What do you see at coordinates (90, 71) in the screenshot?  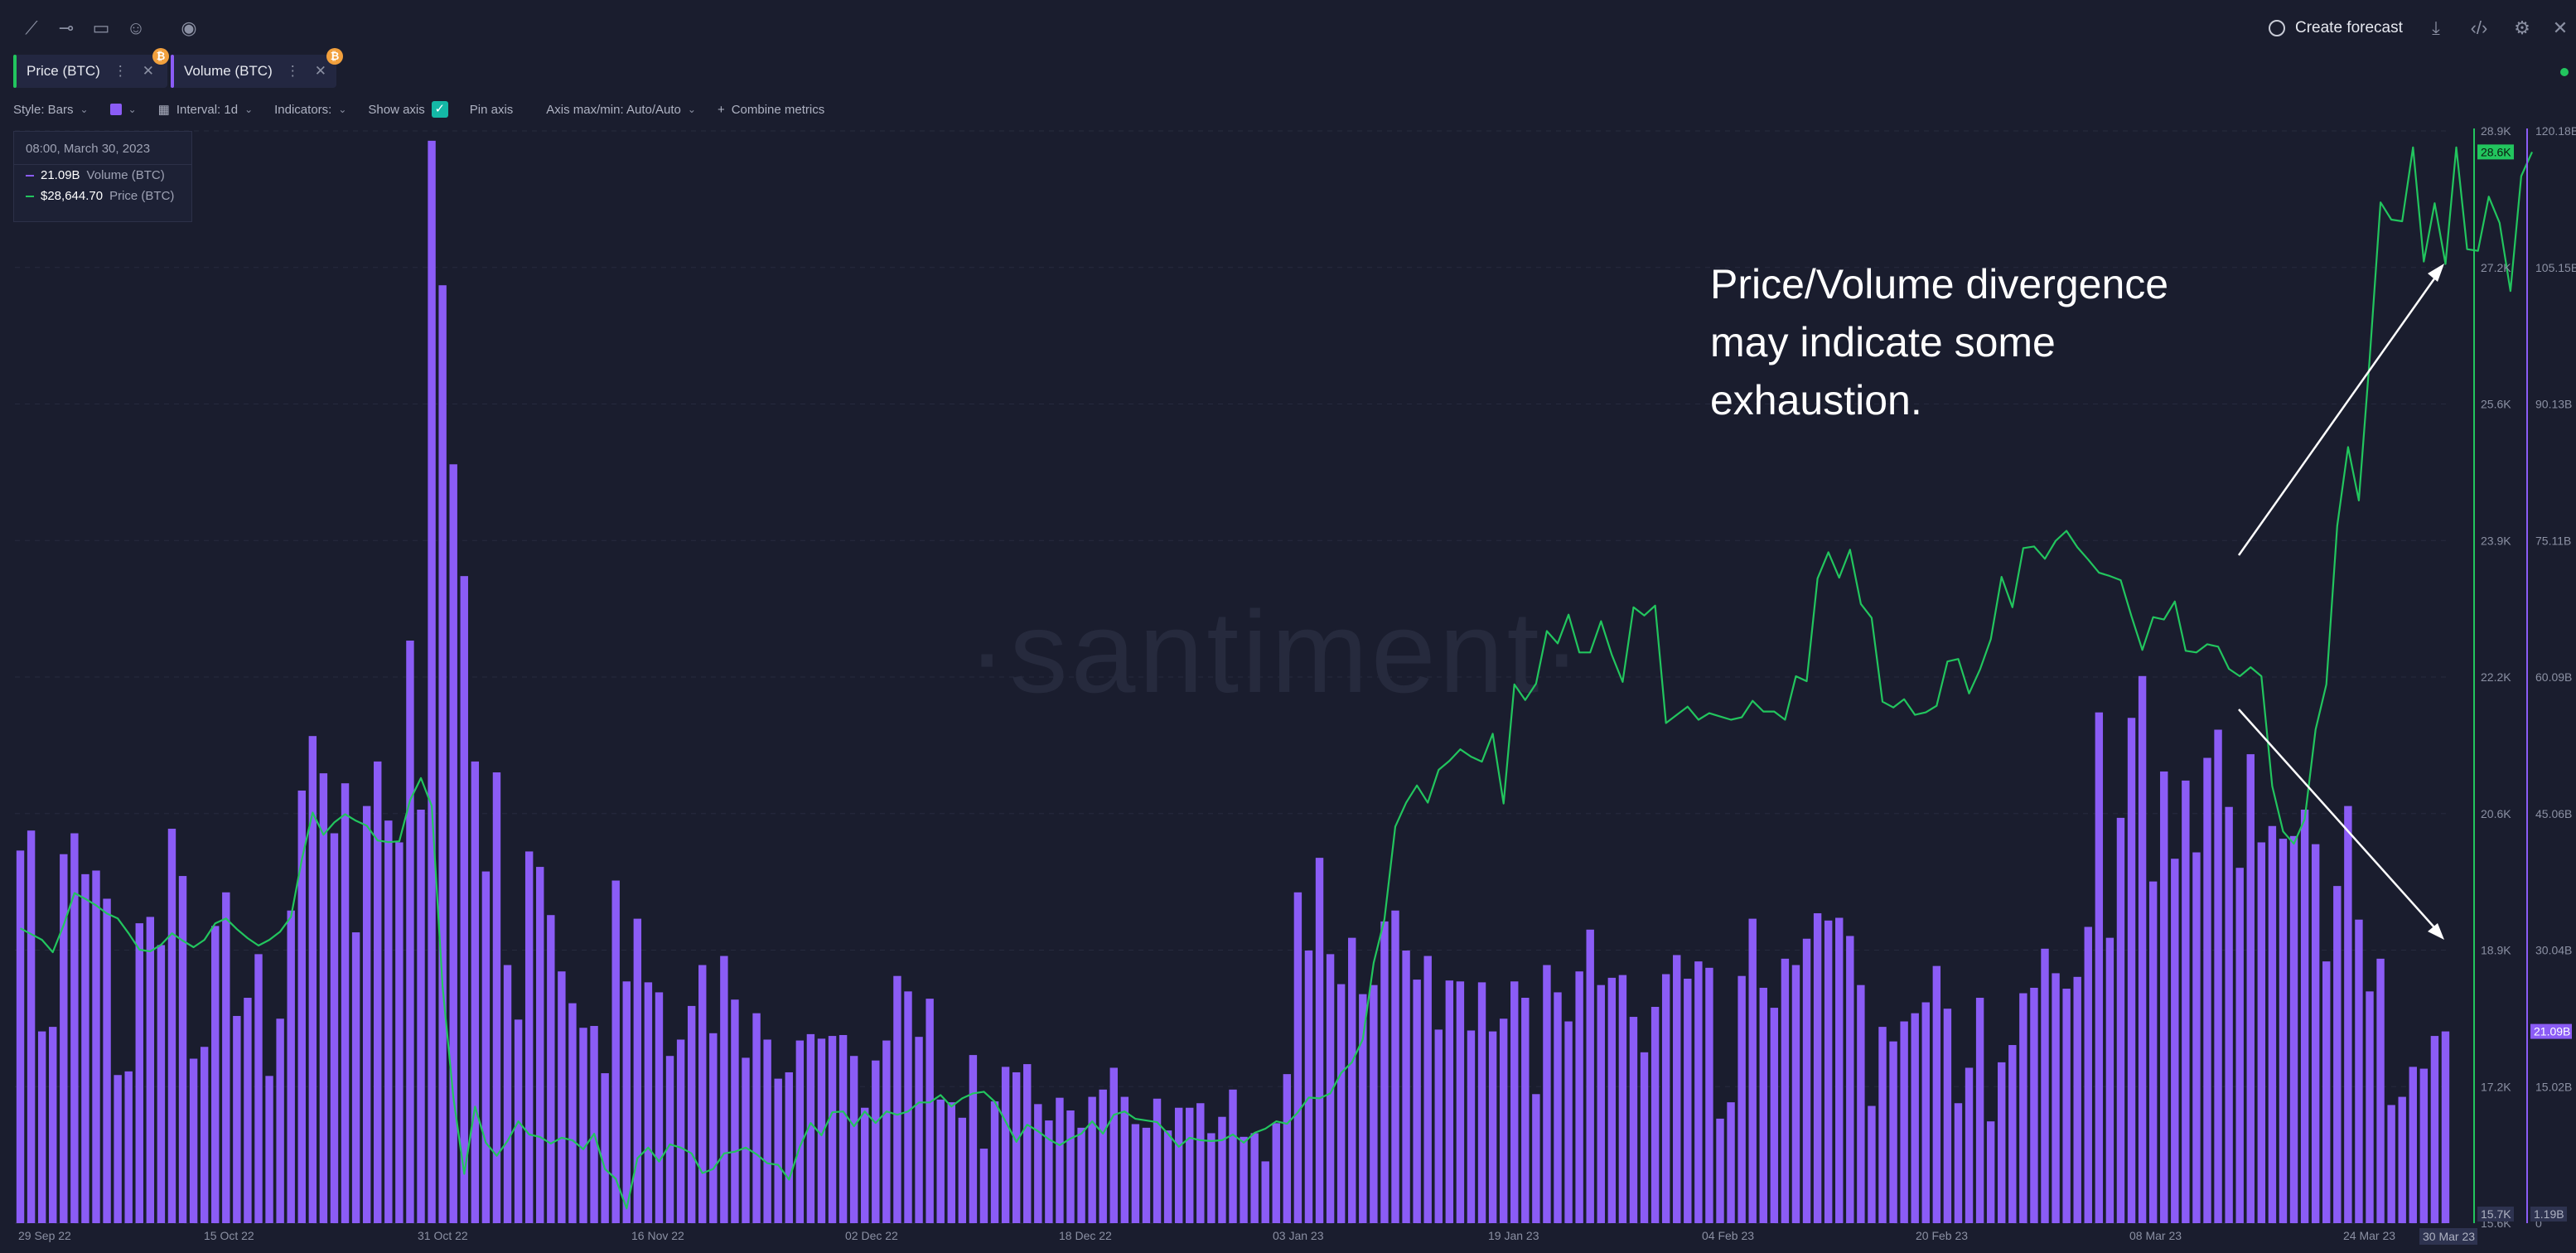 I see `tab-price-btc: Price (BTC) ⋮ ✕` at bounding box center [90, 71].